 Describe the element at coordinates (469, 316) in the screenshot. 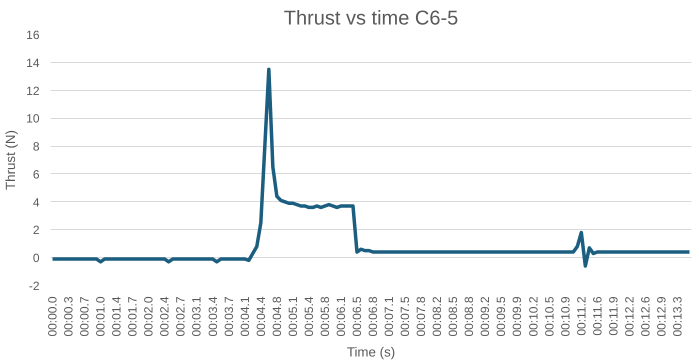

I see `x-tick-label: 00:08.8` at that location.